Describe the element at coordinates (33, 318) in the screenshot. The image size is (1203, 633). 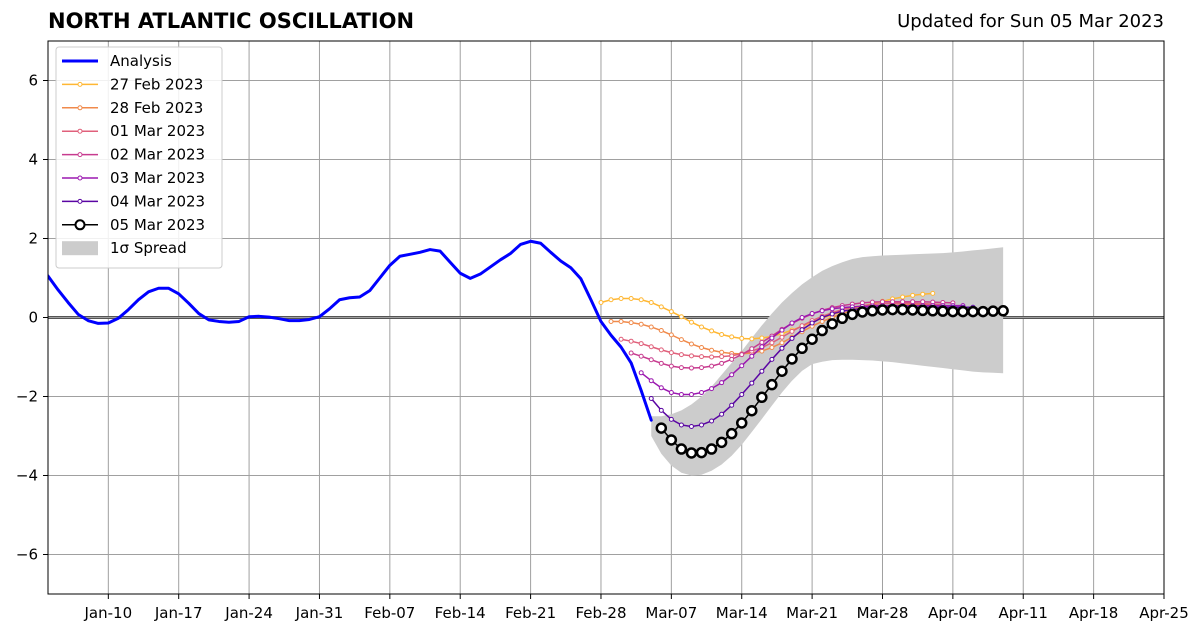
I see `y-tick-label: 0` at that location.